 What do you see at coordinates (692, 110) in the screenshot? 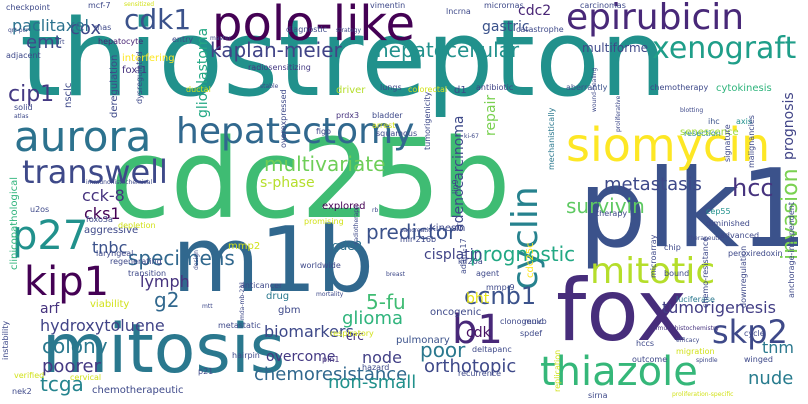
I see `word-blotting: blotting` at bounding box center [692, 110].